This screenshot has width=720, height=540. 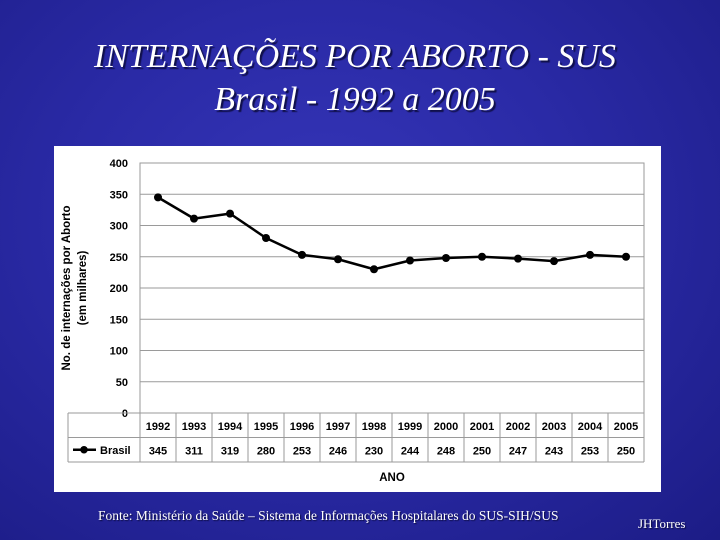 I want to click on y-tick-label: 400, so click(x=119, y=164).